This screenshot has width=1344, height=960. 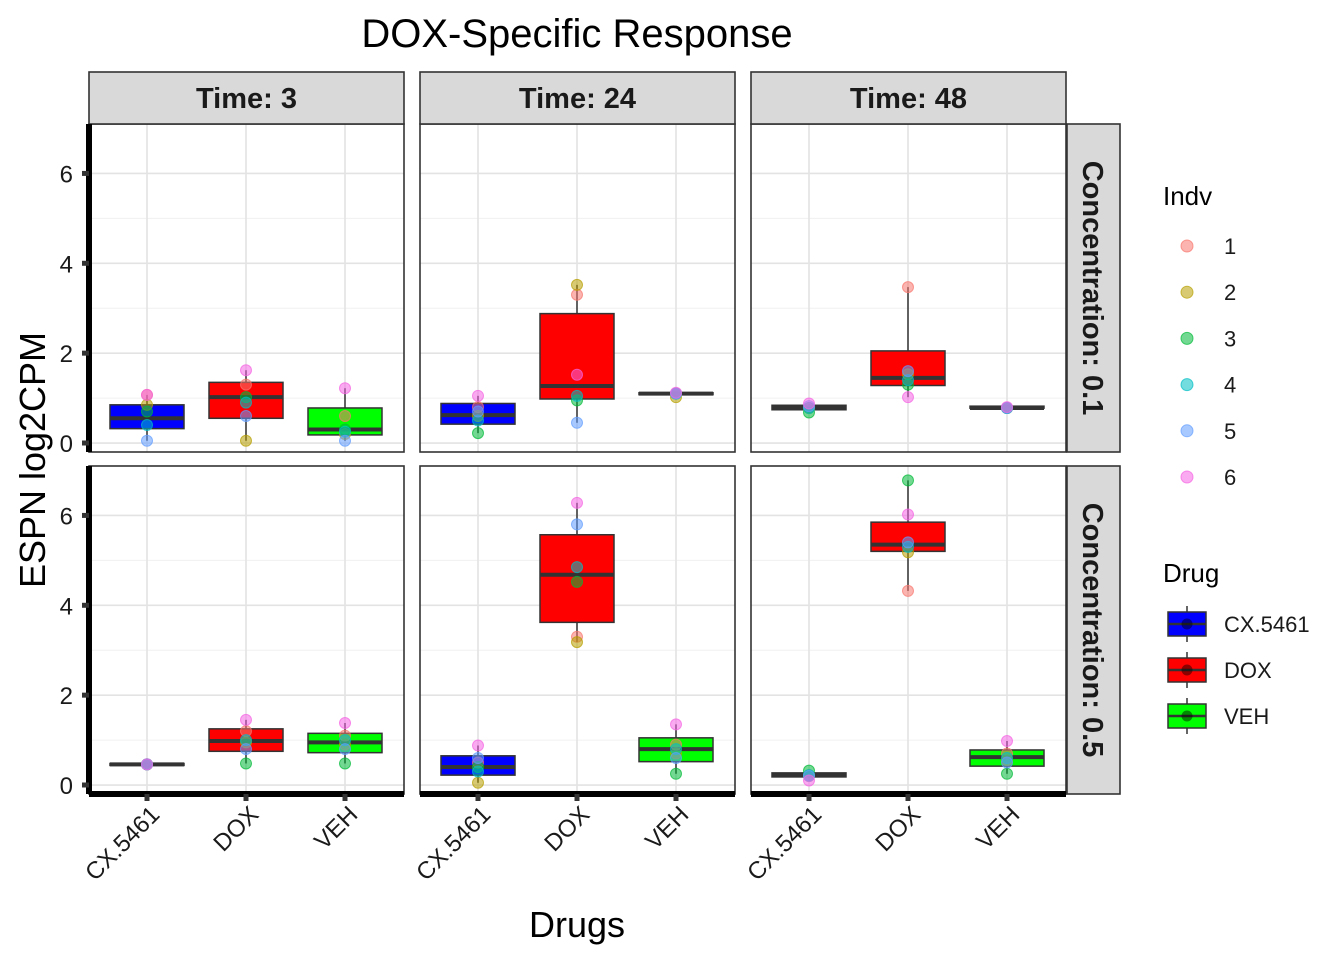 I want to click on strip-right: Concentration: 0.1, so click(x=1093, y=288).